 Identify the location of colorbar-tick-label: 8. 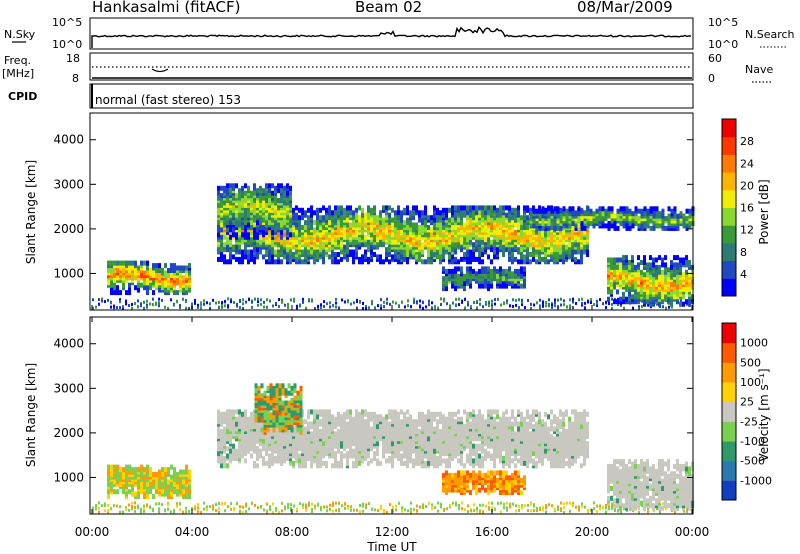
(743, 252).